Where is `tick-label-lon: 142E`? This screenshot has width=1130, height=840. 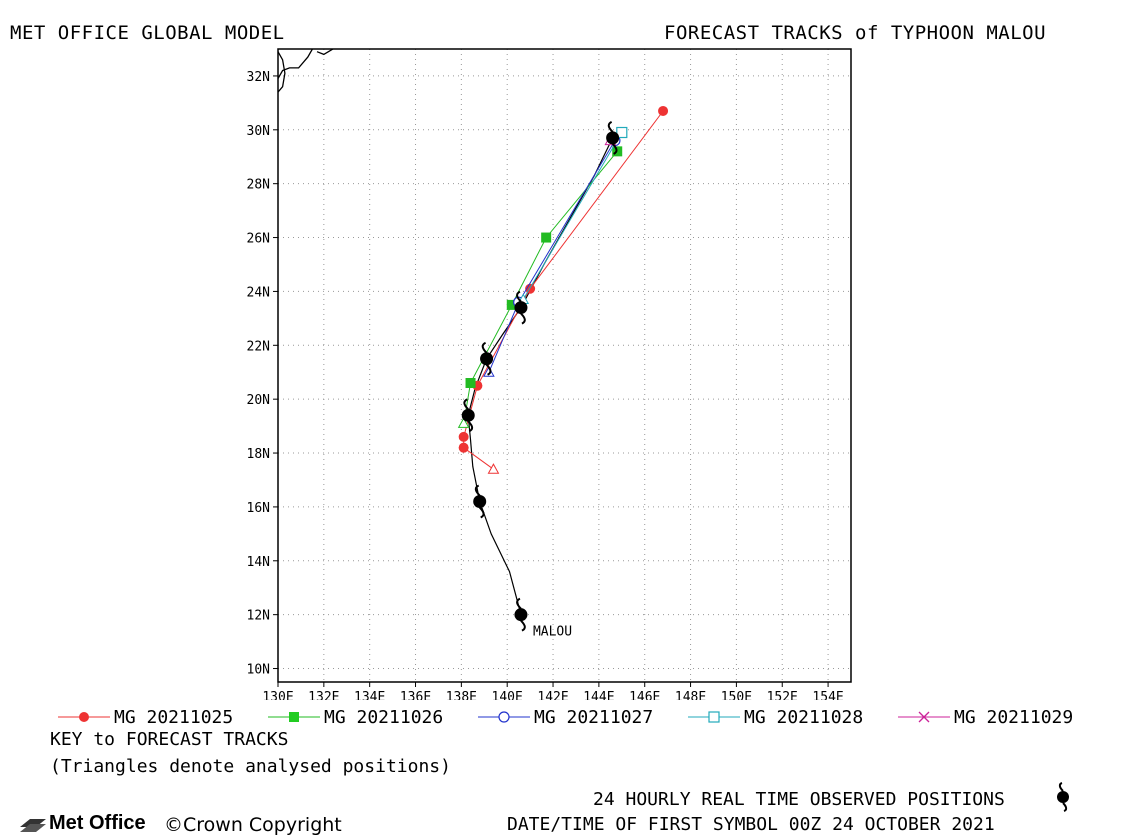 tick-label-lon: 142E is located at coordinates (552, 695).